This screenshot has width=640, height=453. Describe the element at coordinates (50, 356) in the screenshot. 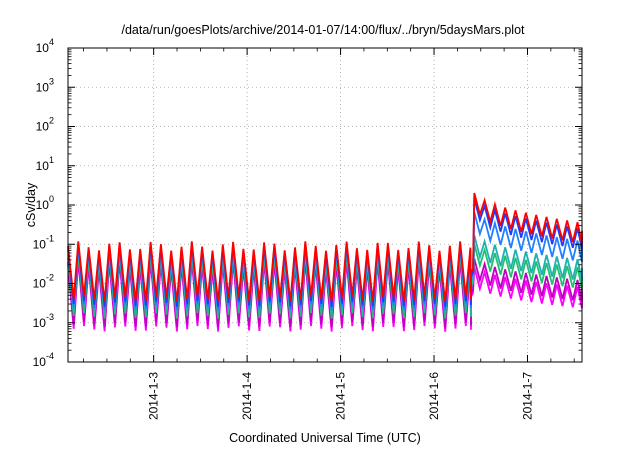

I see `y-tick-exponent: -4` at that location.